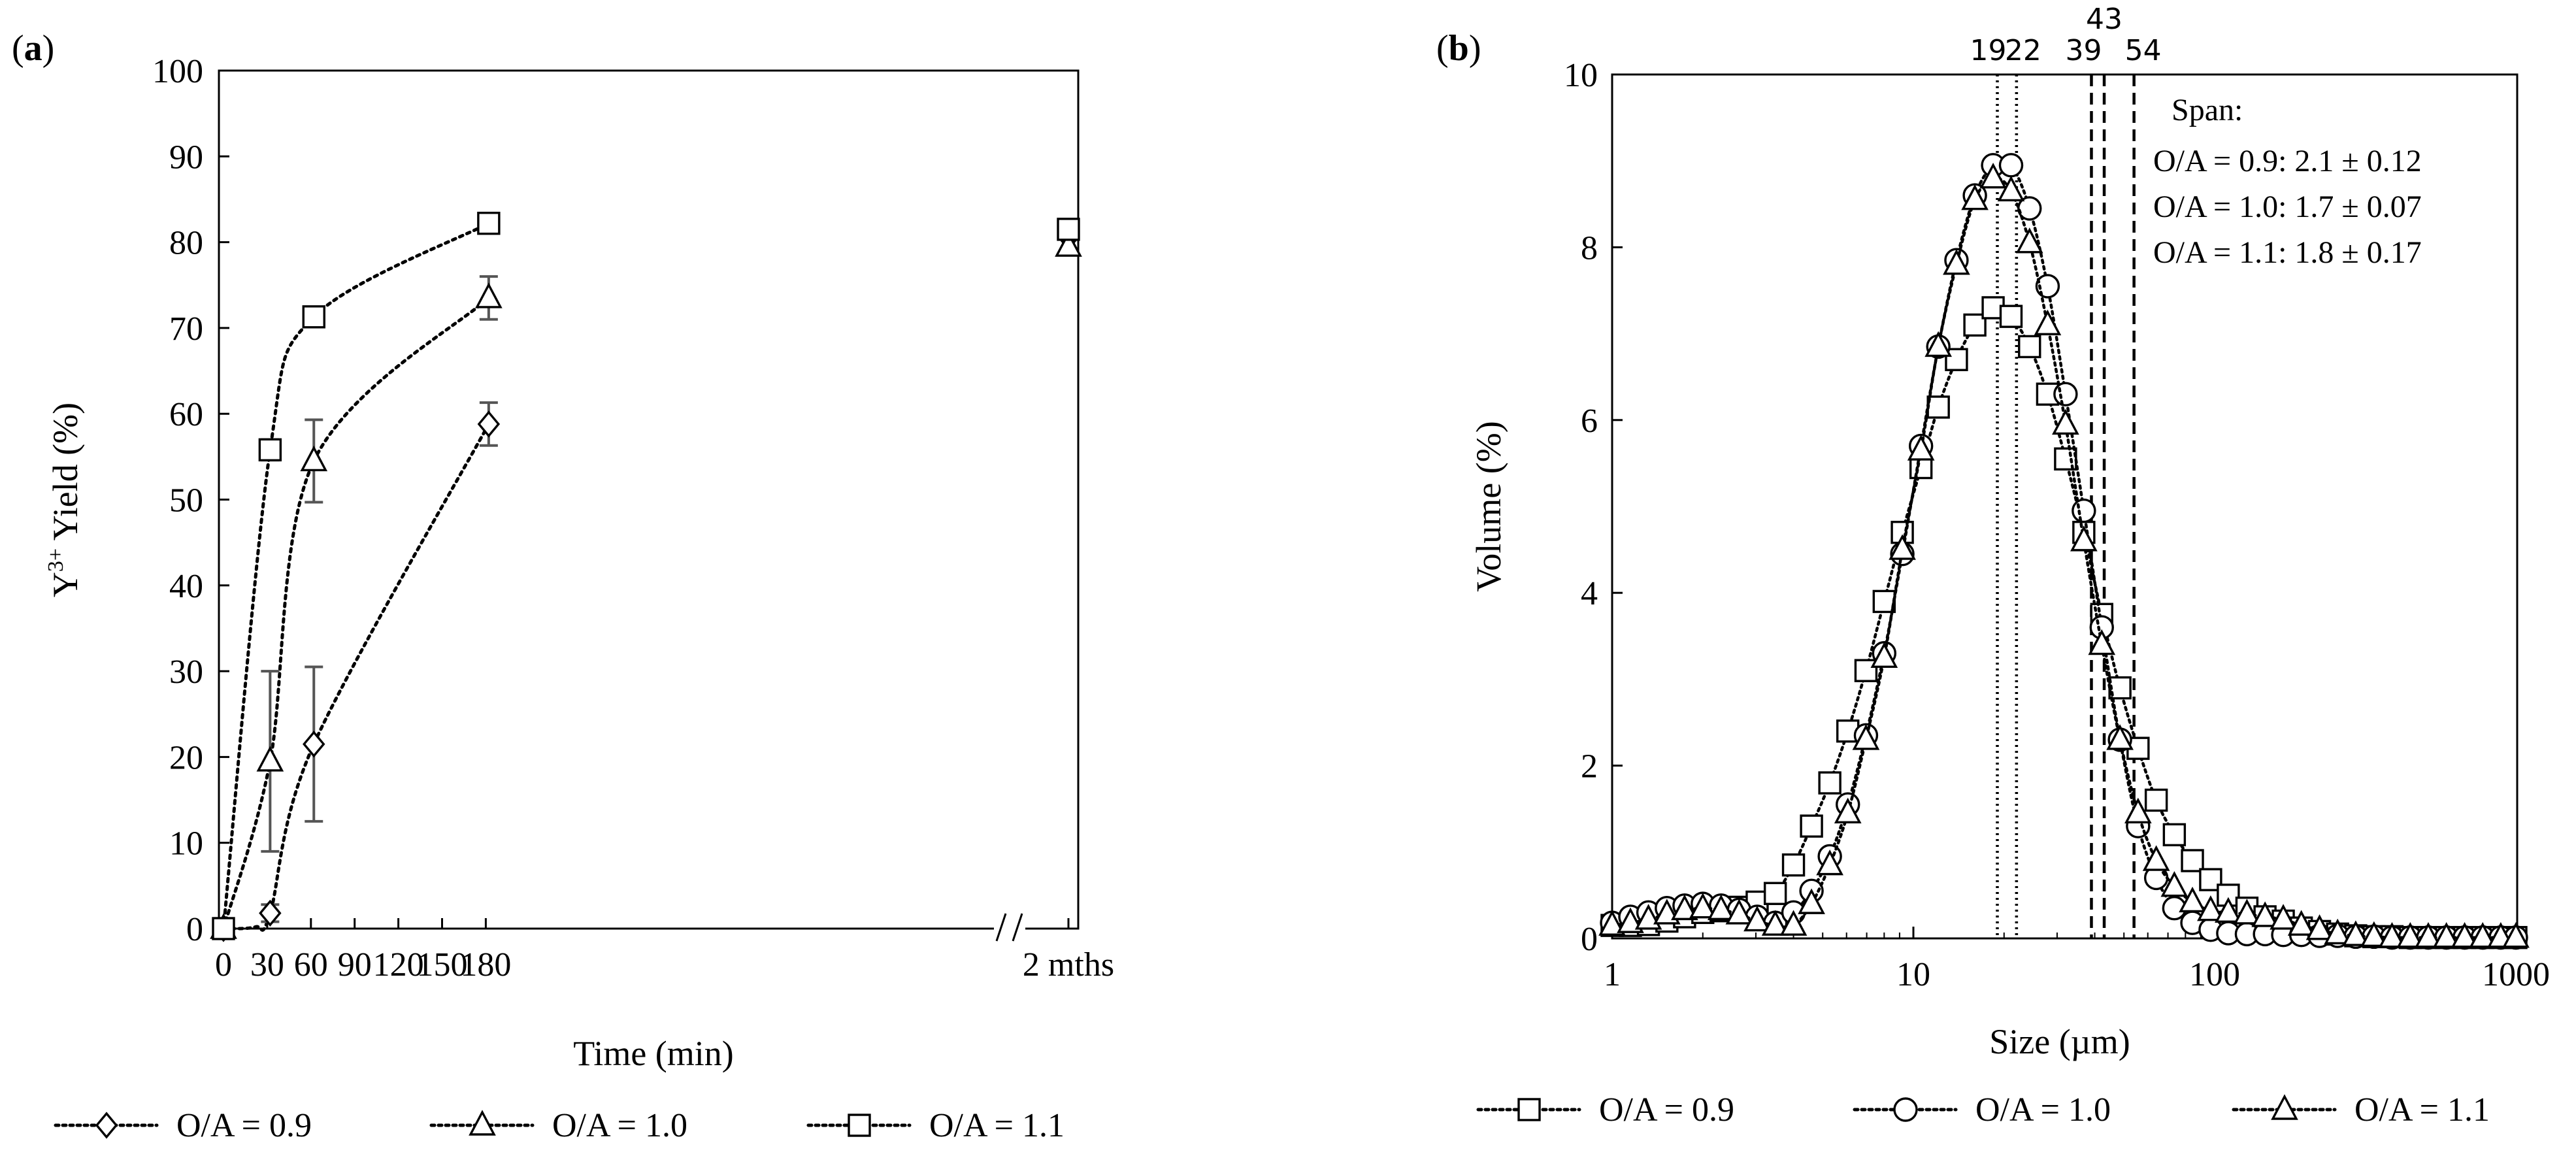 Image resolution: width=2576 pixels, height=1156 pixels. I want to click on panel-a-legend: O/A = 0.9 O/A = 1.0 O/A = 1.1, so click(559, 1125).